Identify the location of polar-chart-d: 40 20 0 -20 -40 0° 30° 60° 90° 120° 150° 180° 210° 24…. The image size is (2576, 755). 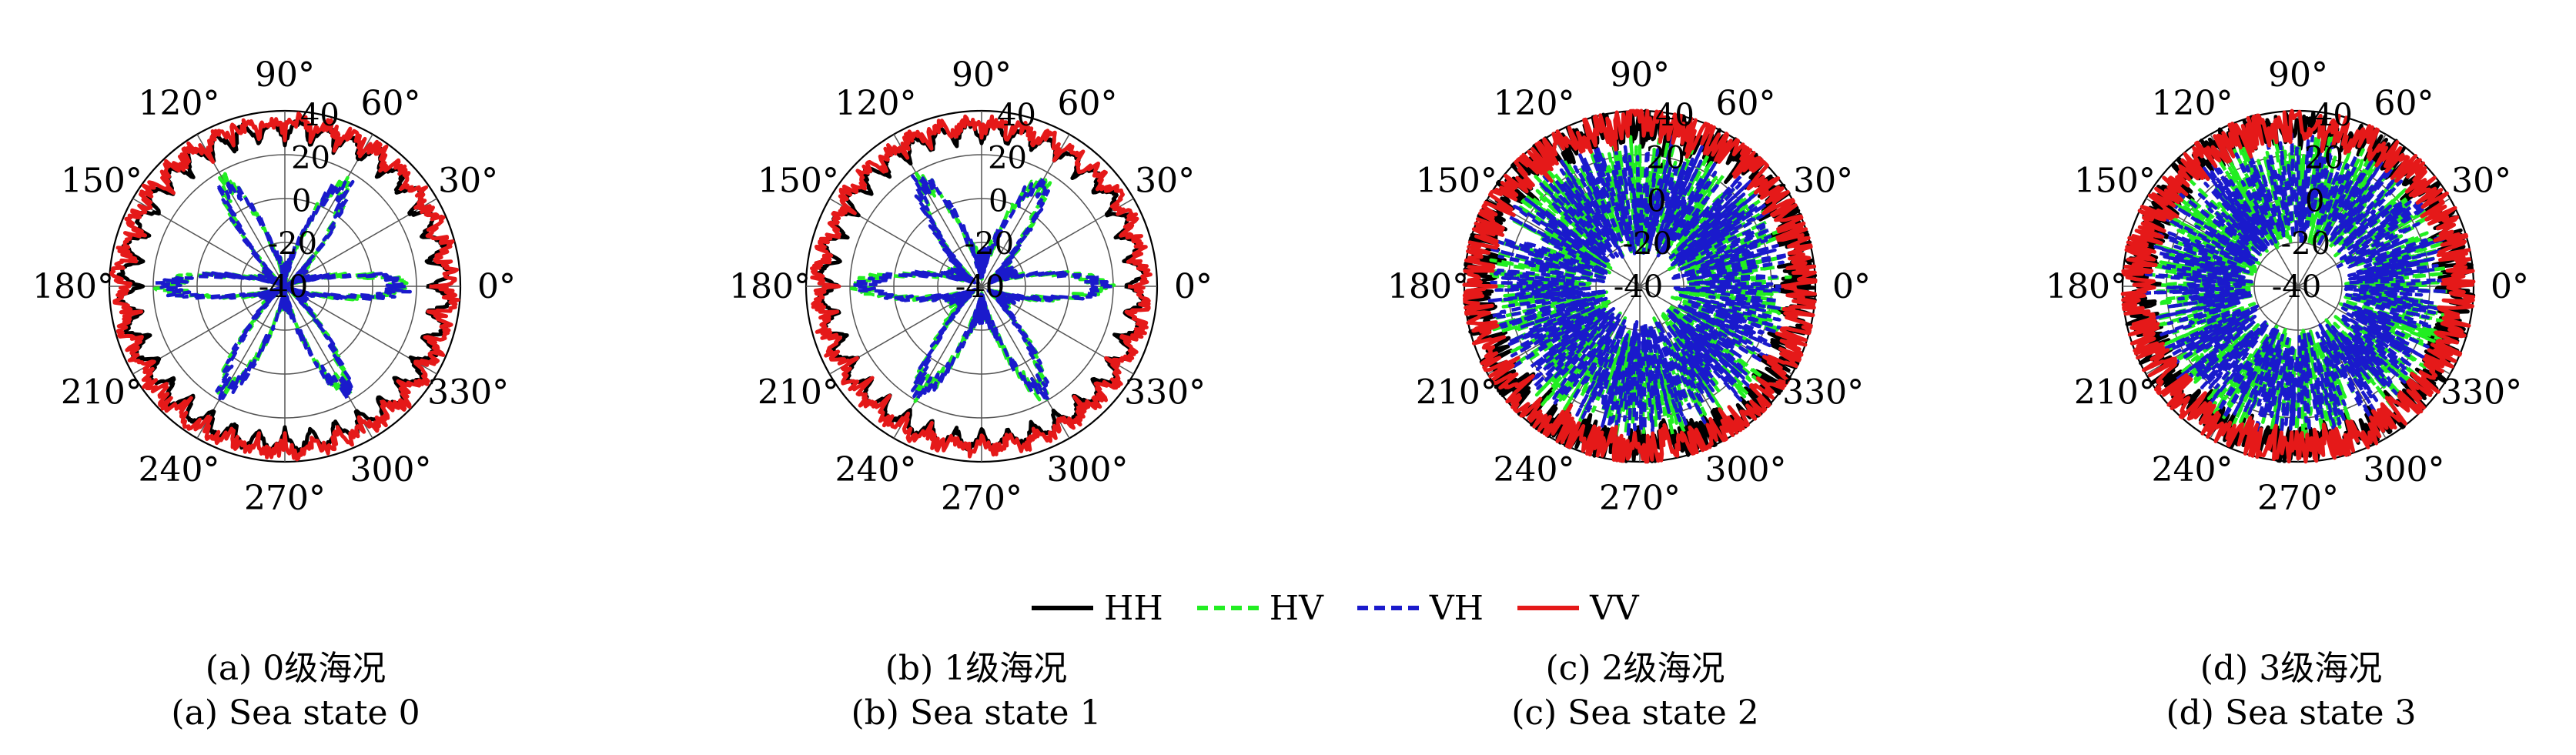
(2287, 286).